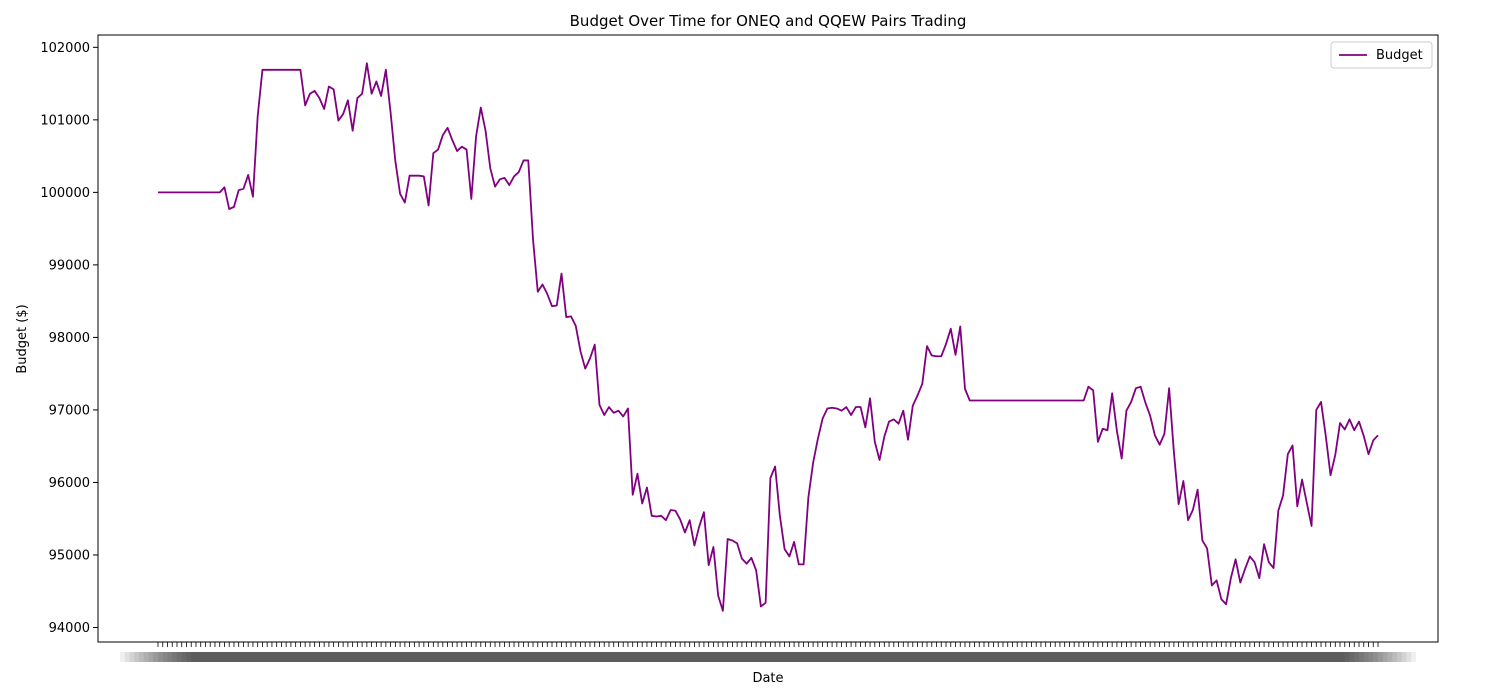 The image size is (1500, 700). Describe the element at coordinates (22, 338) in the screenshot. I see `y-axis-label: Budget ($)` at that location.